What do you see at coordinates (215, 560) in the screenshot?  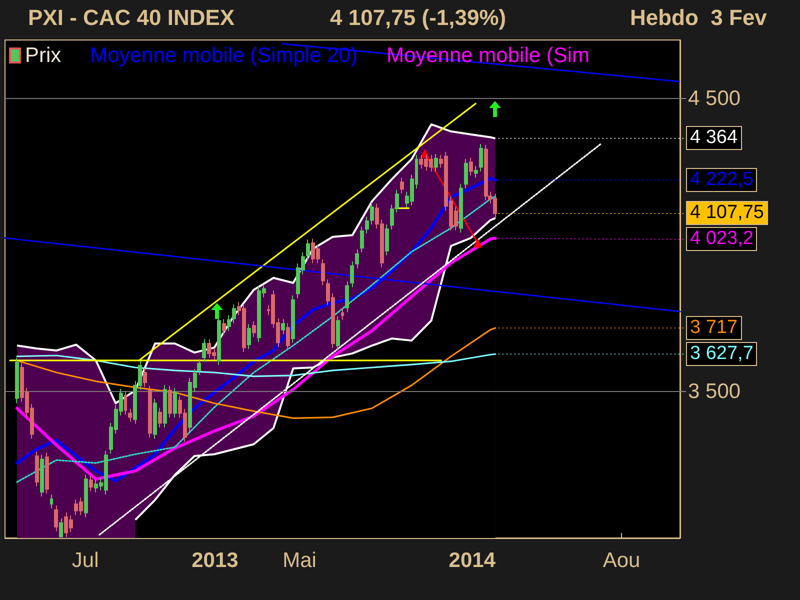 I see `x-tick-label: 2013` at bounding box center [215, 560].